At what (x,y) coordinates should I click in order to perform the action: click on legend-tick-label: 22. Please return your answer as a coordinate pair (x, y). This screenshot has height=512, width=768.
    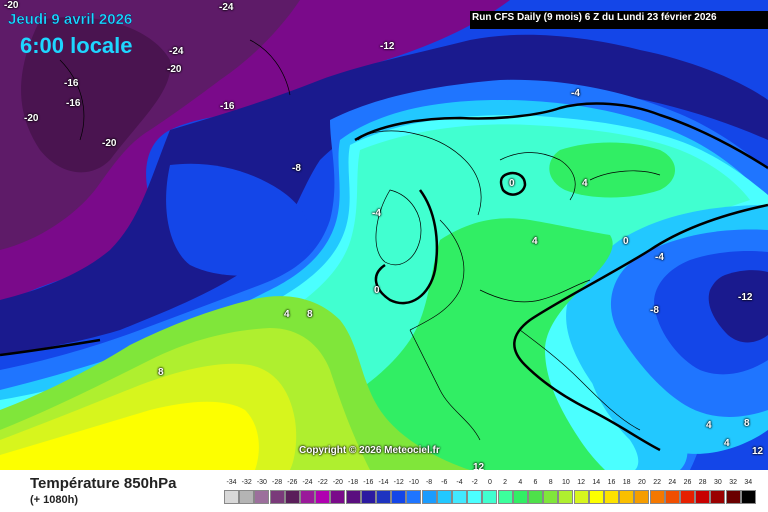
    Looking at the image, I should click on (657, 482).